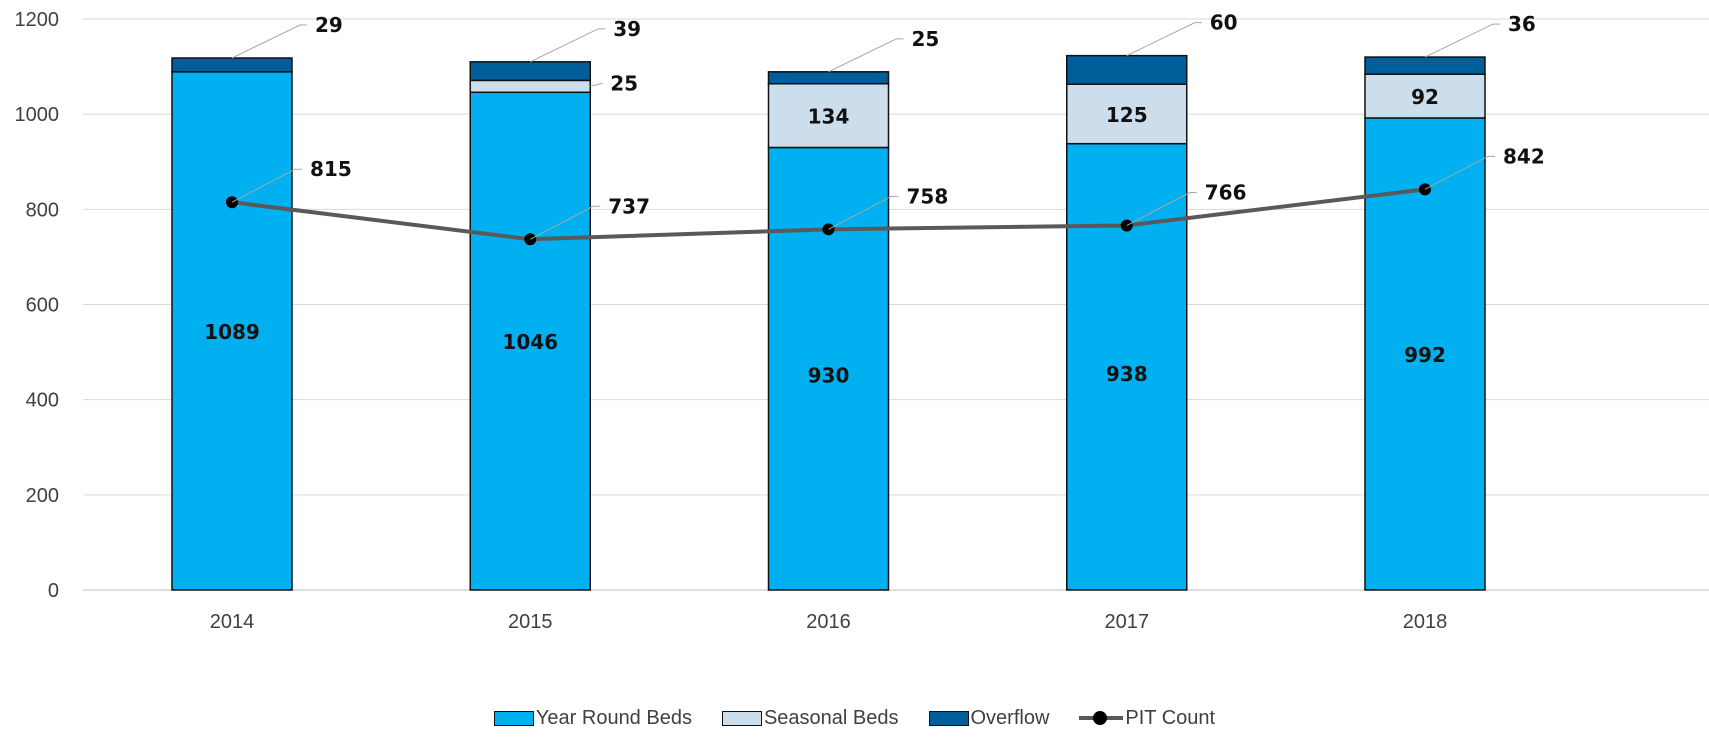  Describe the element at coordinates (42, 496) in the screenshot. I see `y-tick-label: 200` at that location.